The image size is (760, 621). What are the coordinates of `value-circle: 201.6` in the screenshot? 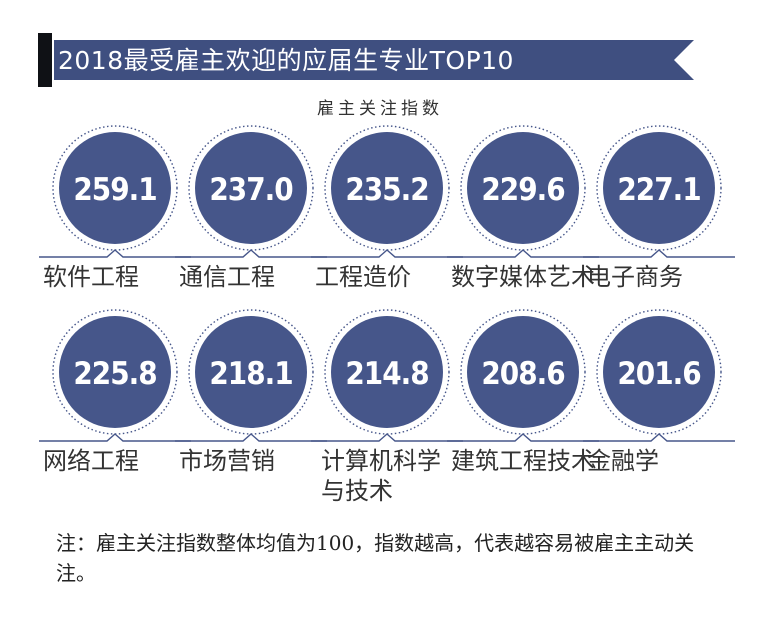 It's located at (659, 376).